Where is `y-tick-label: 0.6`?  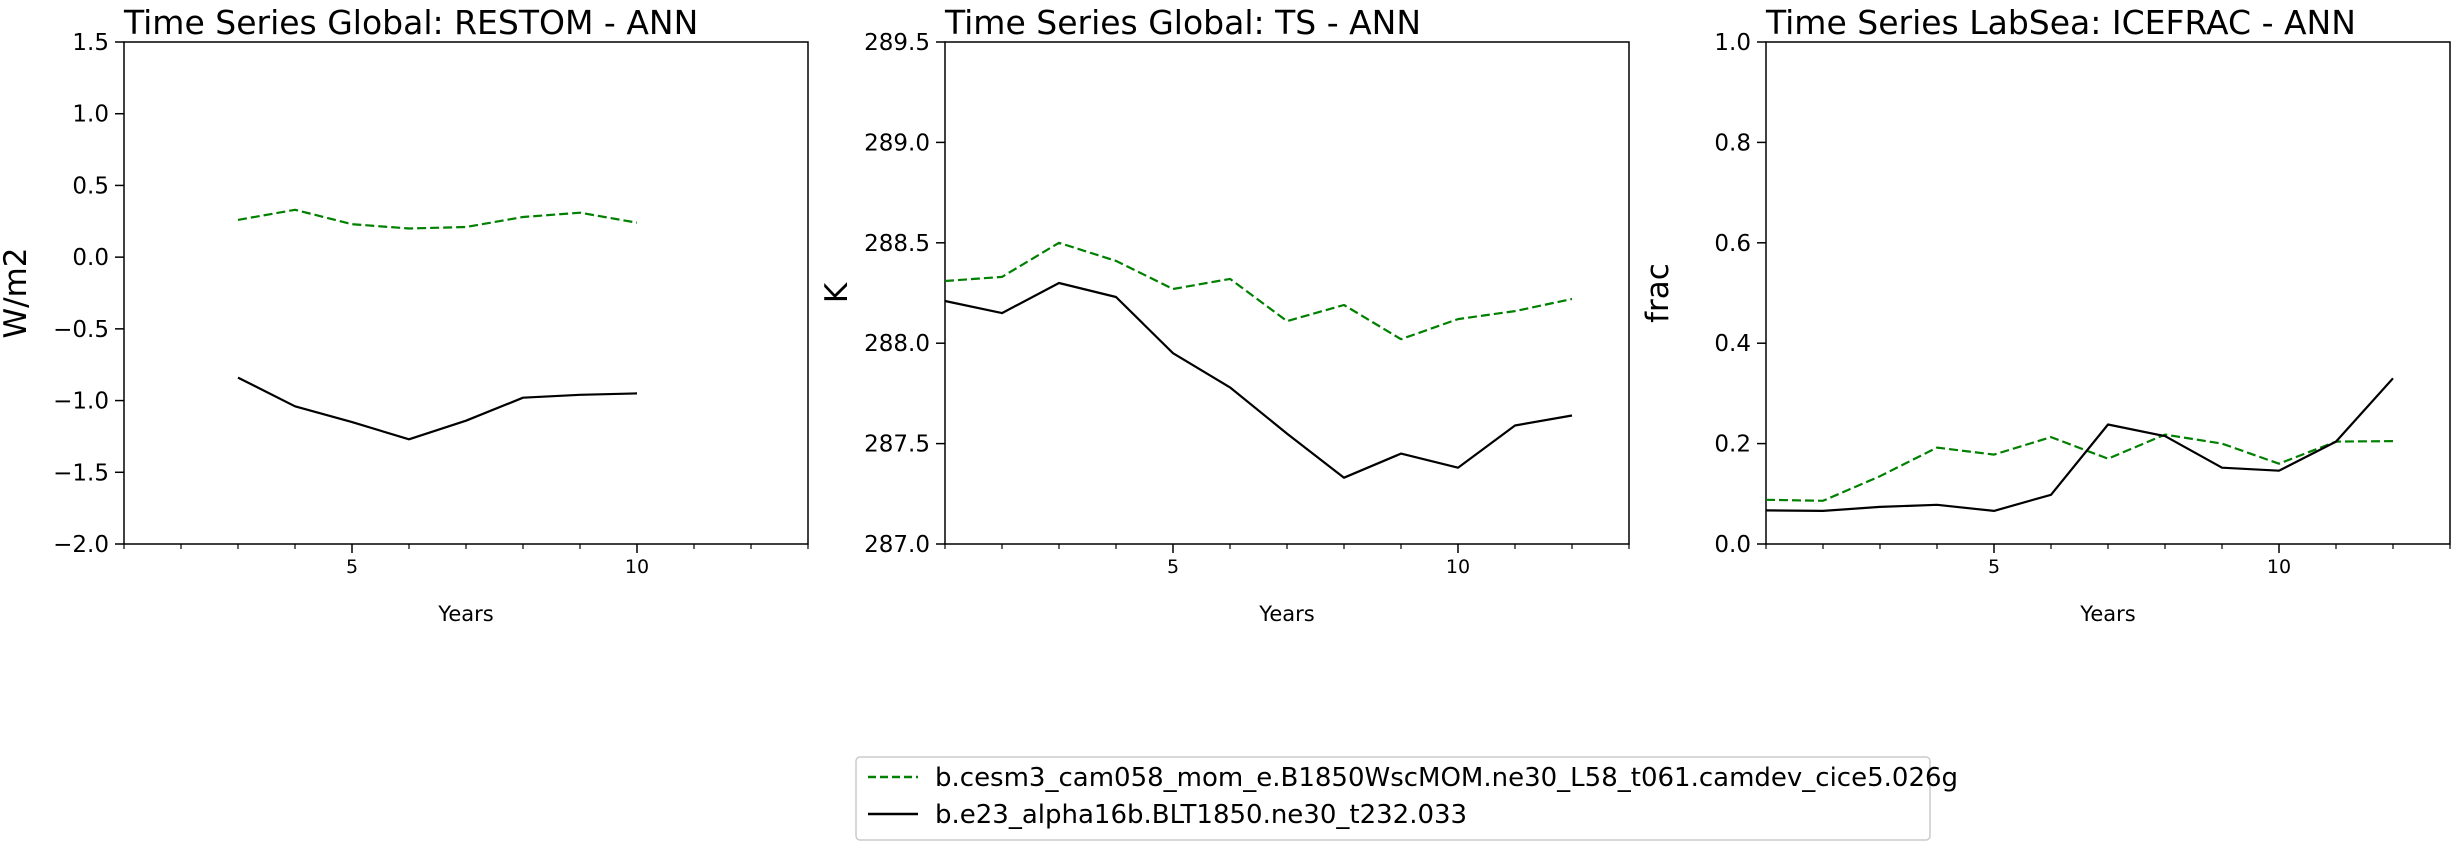
y-tick-label: 0.6 is located at coordinates (1732, 244).